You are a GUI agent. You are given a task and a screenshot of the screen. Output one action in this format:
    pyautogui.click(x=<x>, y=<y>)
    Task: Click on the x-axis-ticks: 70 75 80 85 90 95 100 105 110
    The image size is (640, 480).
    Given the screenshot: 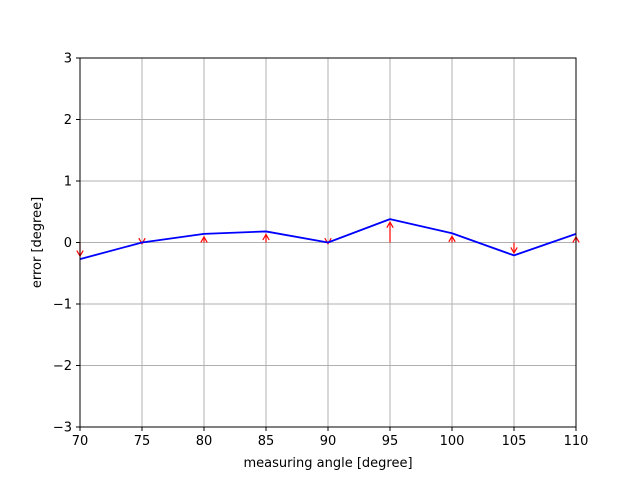 What is the action you would take?
    pyautogui.click(x=330, y=438)
    